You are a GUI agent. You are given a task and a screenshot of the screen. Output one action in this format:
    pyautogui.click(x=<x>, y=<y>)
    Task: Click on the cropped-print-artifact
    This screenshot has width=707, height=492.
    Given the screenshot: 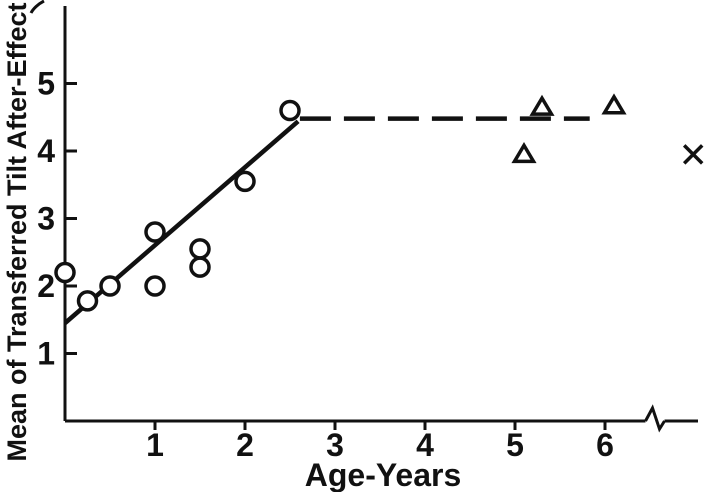 What is the action you would take?
    pyautogui.click(x=37, y=7)
    